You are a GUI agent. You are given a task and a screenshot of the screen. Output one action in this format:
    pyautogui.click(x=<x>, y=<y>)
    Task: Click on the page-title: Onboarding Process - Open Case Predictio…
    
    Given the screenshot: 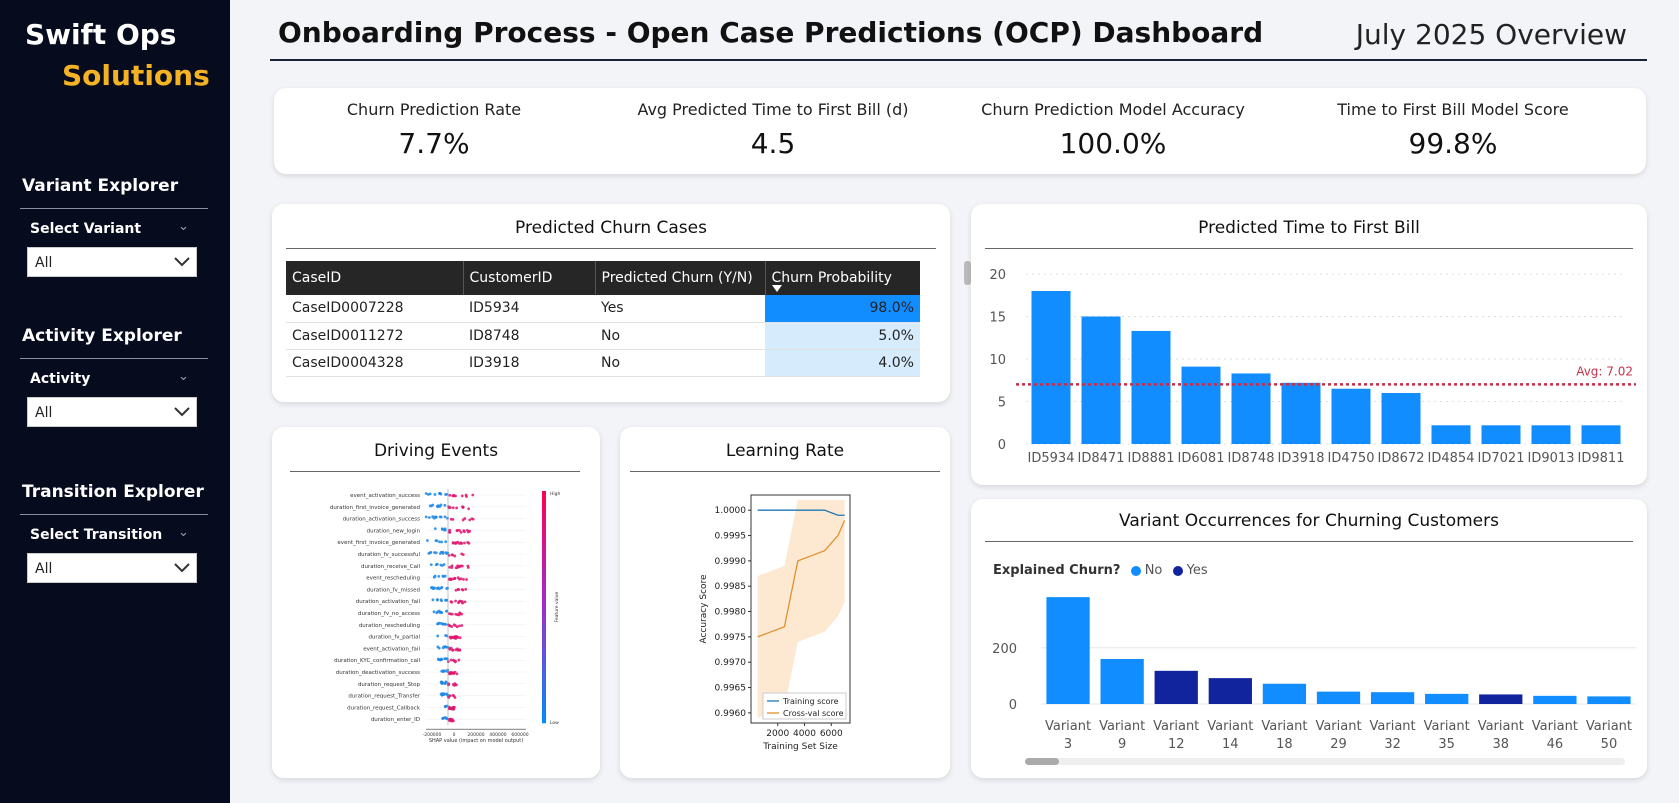 What is the action you would take?
    pyautogui.click(x=771, y=32)
    